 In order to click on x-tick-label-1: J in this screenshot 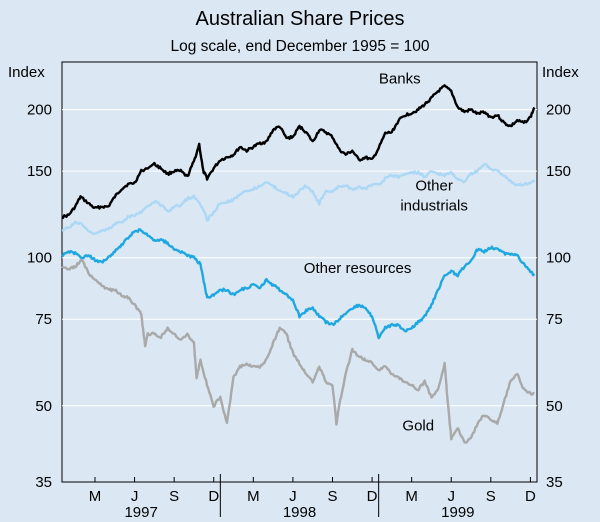, I will do `click(135, 496)`.